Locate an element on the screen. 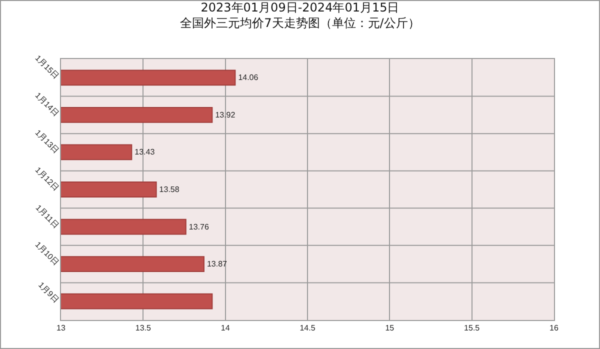 Image resolution: width=600 pixels, height=349 pixels. y-tick-label: 1月12日 is located at coordinates (47, 179).